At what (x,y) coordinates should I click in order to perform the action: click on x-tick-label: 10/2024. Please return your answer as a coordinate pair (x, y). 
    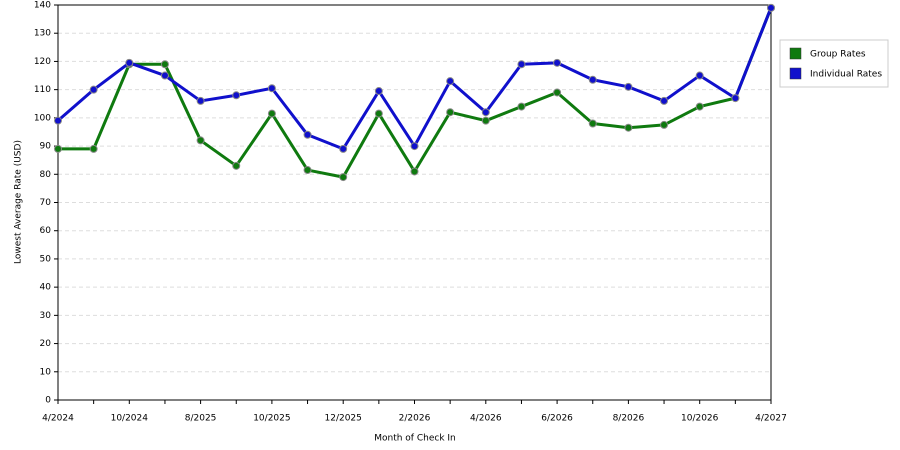
    Looking at the image, I should click on (130, 419).